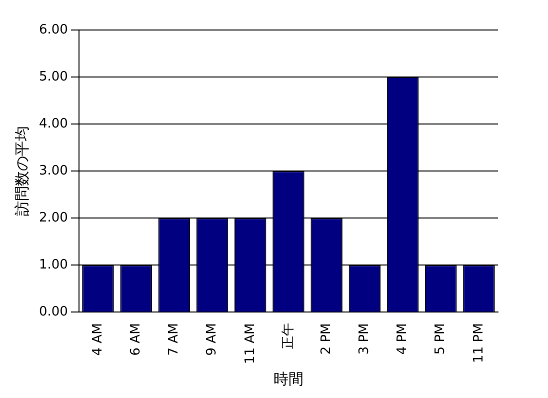  I want to click on x-tick-label: 5 PM, so click(440, 339).